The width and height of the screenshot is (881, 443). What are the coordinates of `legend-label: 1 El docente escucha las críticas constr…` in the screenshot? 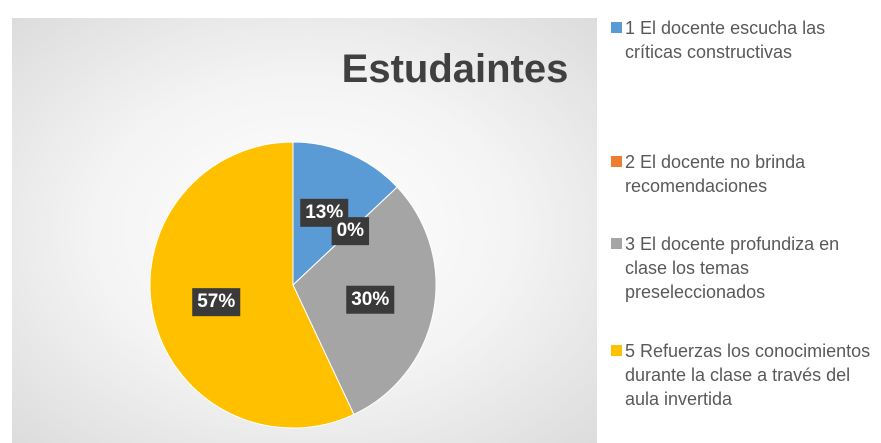 It's located at (725, 40).